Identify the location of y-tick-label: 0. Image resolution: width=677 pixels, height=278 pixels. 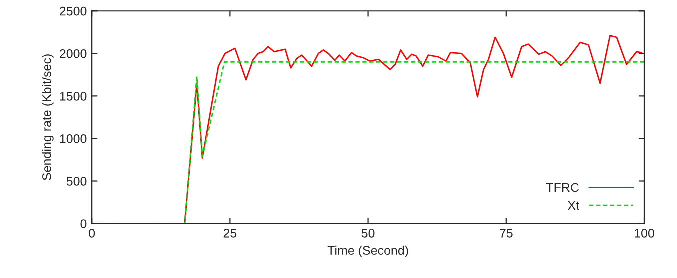
(83, 224).